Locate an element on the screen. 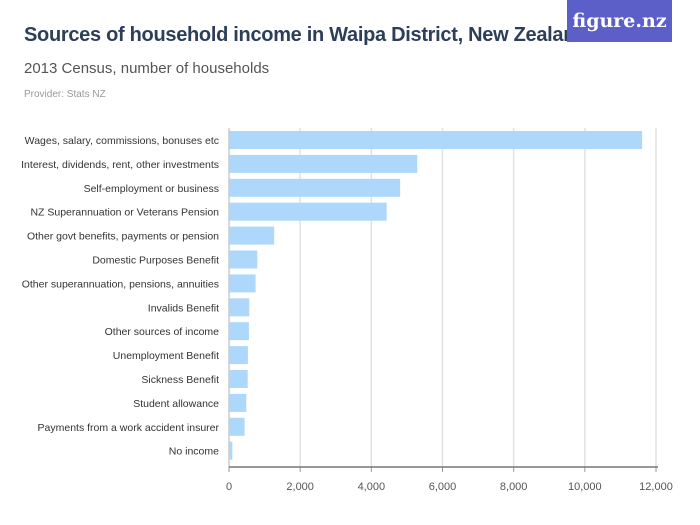  category-label: Sickness Benefit is located at coordinates (180, 380).